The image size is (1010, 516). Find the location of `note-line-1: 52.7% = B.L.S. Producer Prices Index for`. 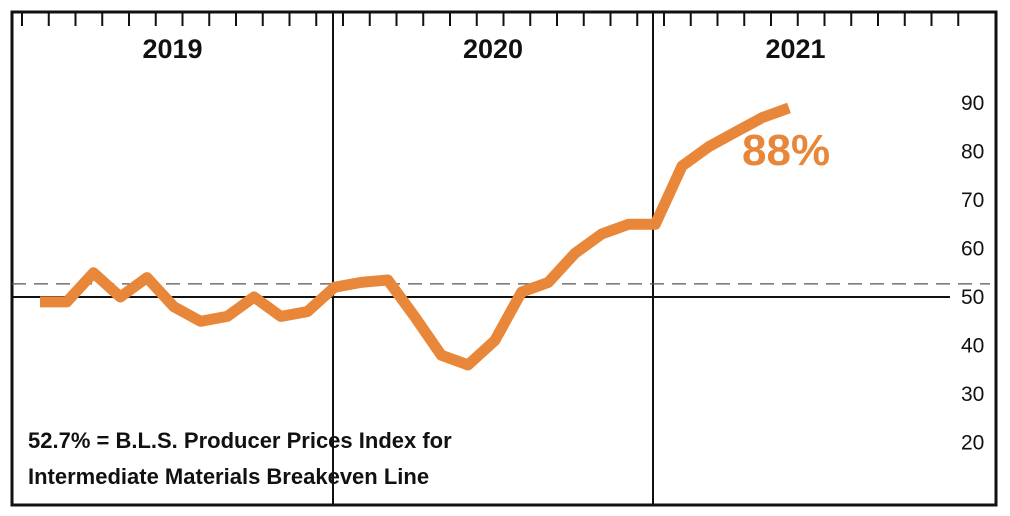

note-line-1: 52.7% = B.L.S. Producer Prices Index for is located at coordinates (240, 440).